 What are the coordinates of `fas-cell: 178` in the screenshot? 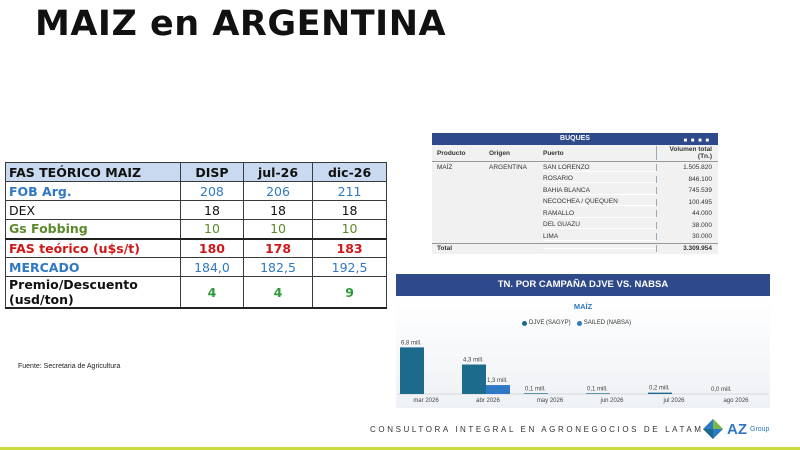 It's located at (278, 247).